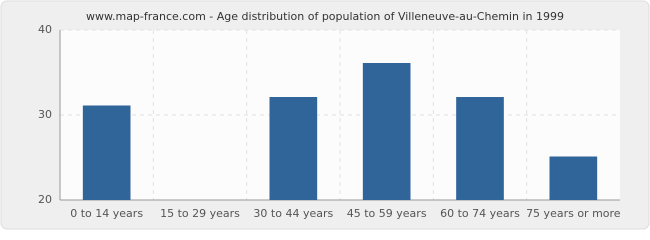 The image size is (650, 240). Describe the element at coordinates (573, 213) in the screenshot. I see `x-tick-label: 75 years or more` at that location.